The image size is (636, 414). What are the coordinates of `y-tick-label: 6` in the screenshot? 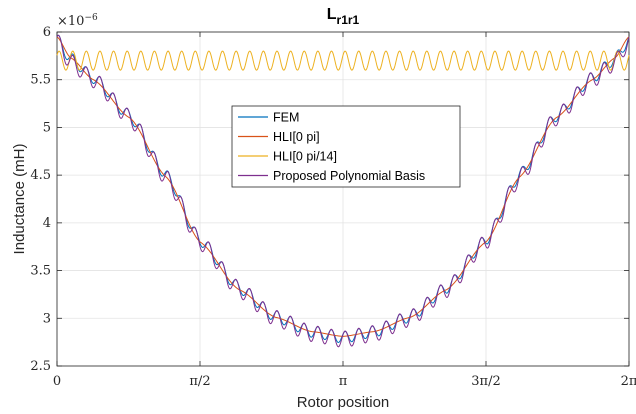 It's located at (47, 32).